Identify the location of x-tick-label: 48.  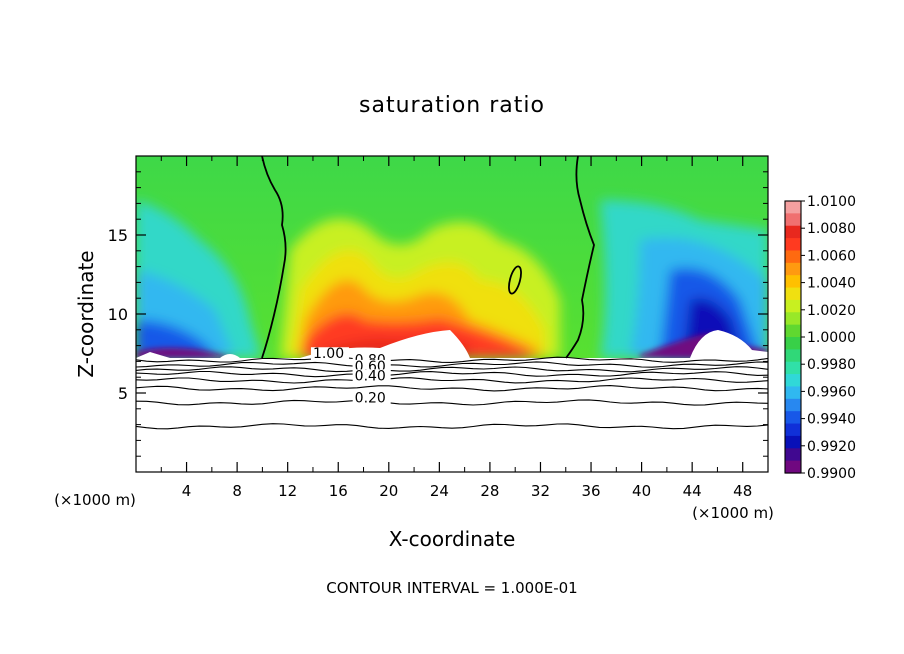
(742, 491).